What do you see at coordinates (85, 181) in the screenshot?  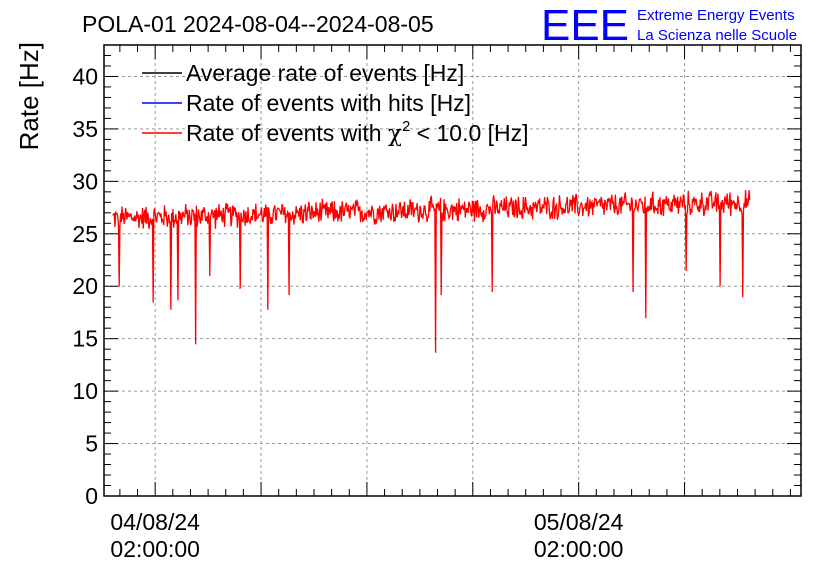 I see `y-tick-label: 30` at bounding box center [85, 181].